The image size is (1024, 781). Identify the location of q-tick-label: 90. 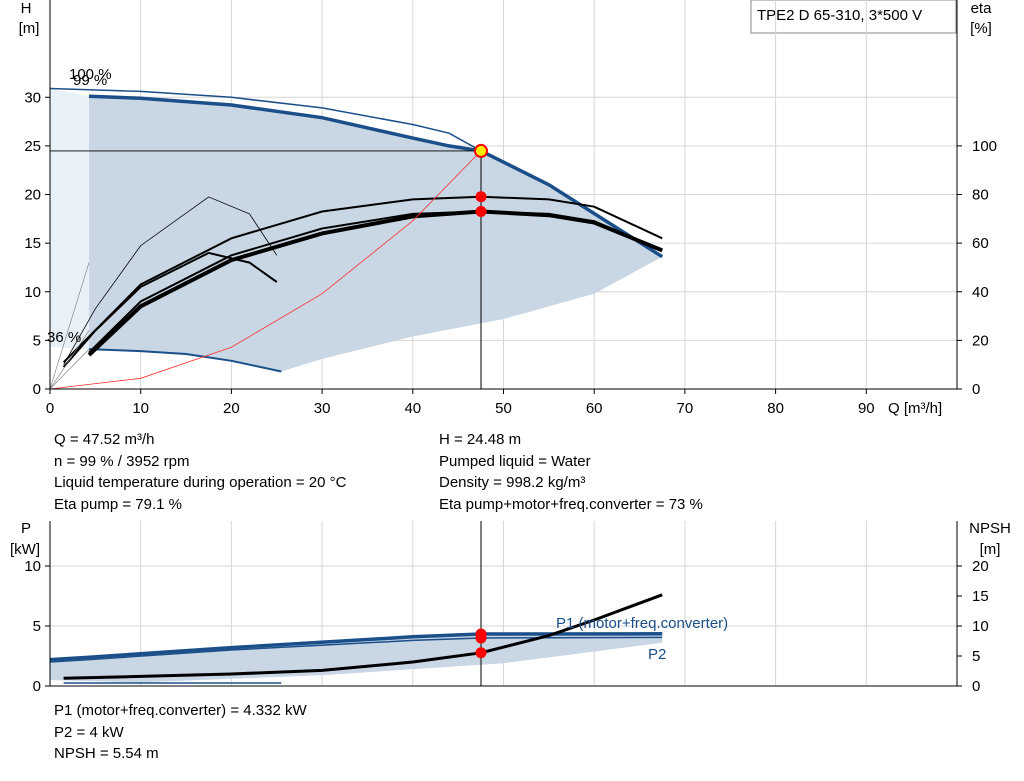
(866, 408).